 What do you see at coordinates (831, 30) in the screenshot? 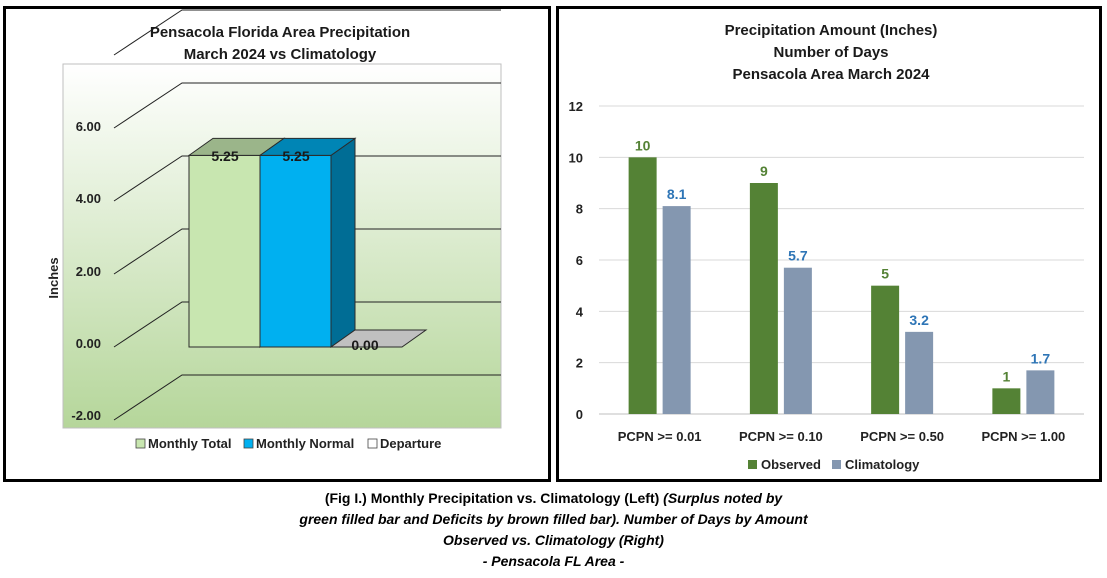
I see `right-chart-title-line1: Precipitation Amount (Inches)` at bounding box center [831, 30].